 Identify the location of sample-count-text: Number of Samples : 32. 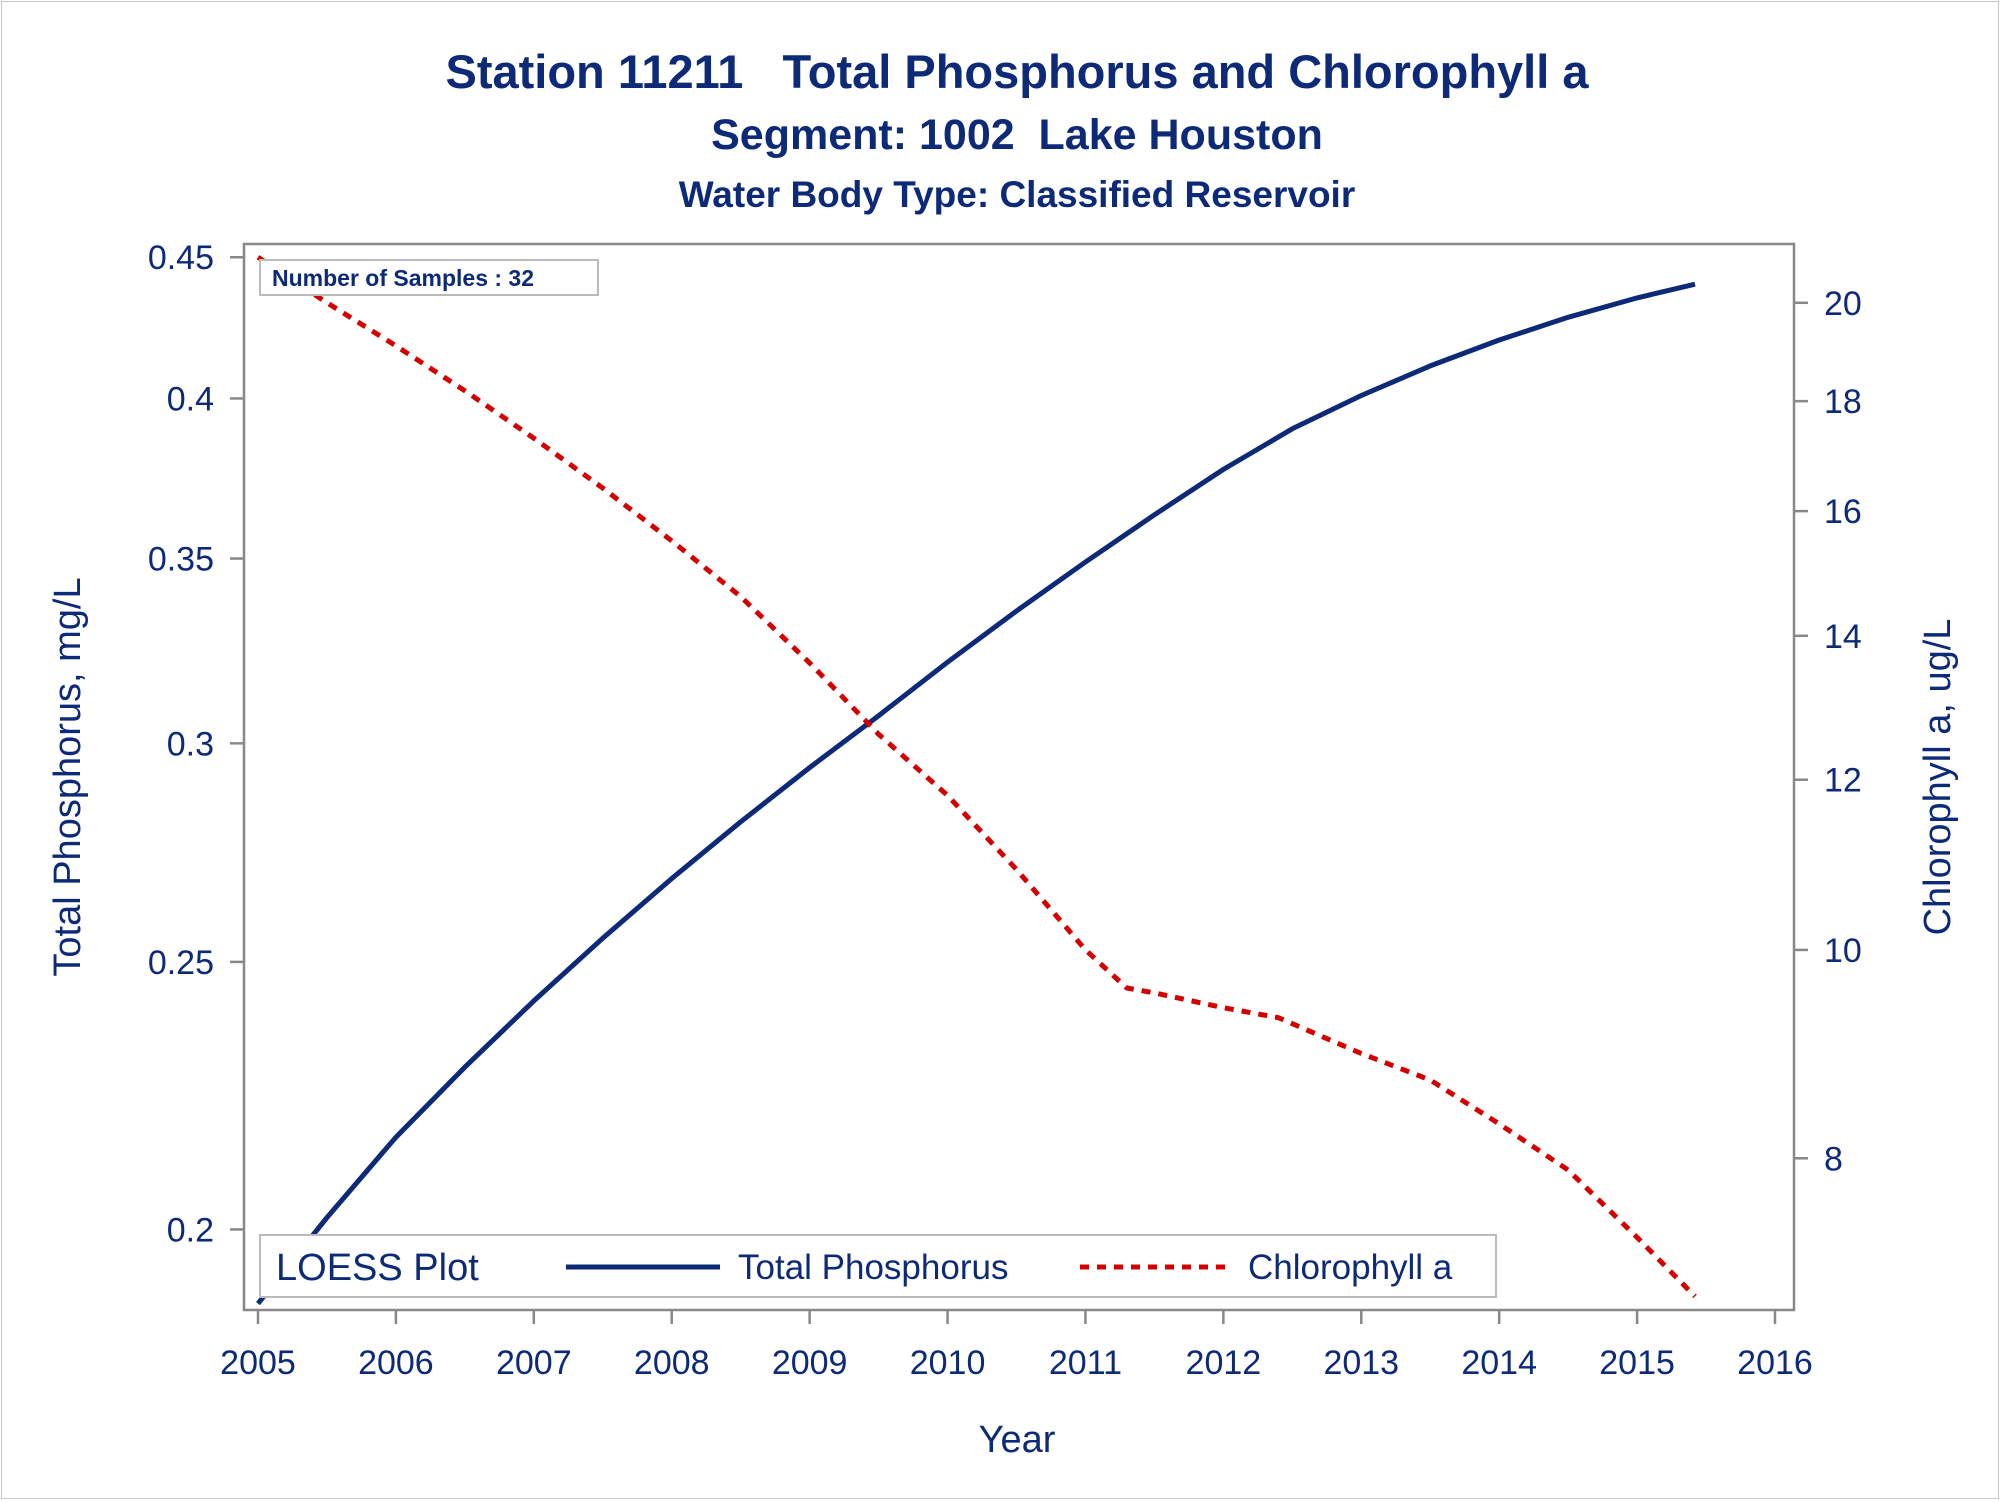
(403, 278).